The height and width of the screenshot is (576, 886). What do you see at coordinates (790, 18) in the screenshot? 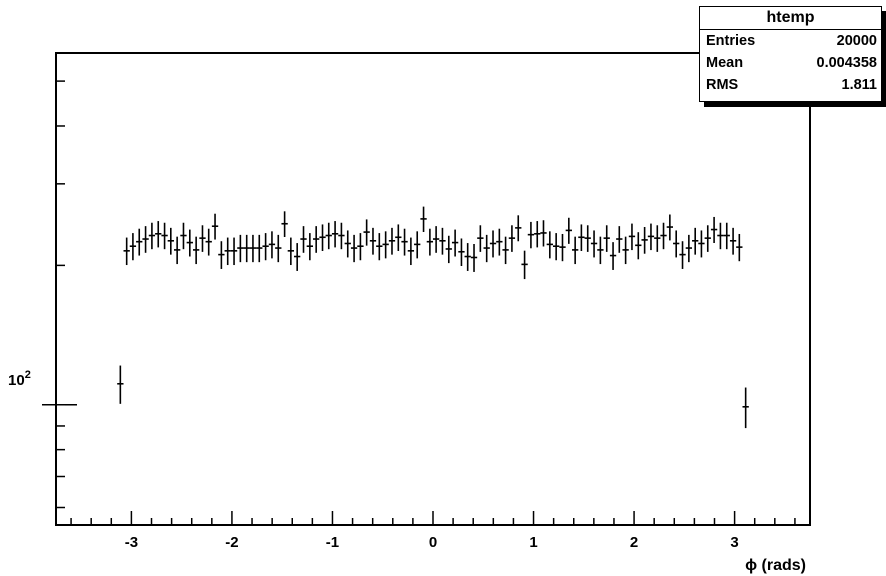
I see `stats-title: htemp` at bounding box center [790, 18].